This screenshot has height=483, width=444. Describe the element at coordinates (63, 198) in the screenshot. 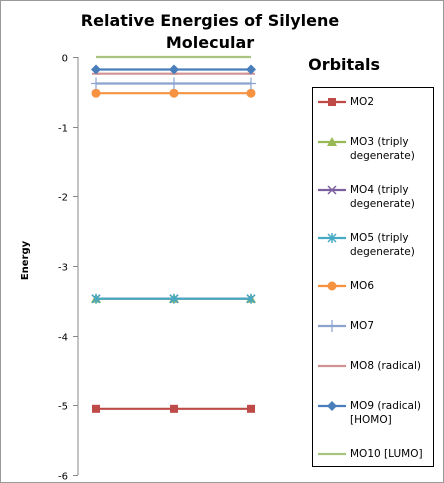

I see `y-tick-label: -2` at that location.